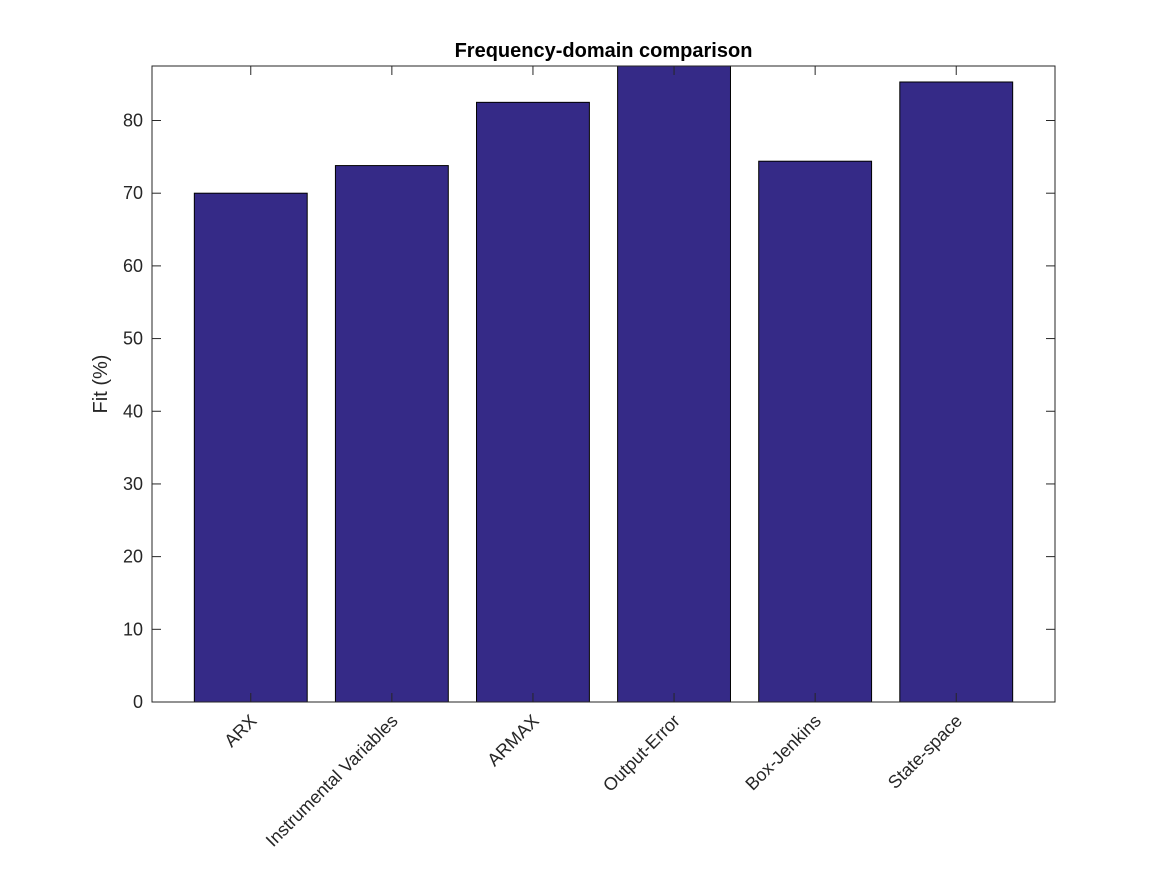  What do you see at coordinates (250, 447) in the screenshot?
I see `bar-arx` at bounding box center [250, 447].